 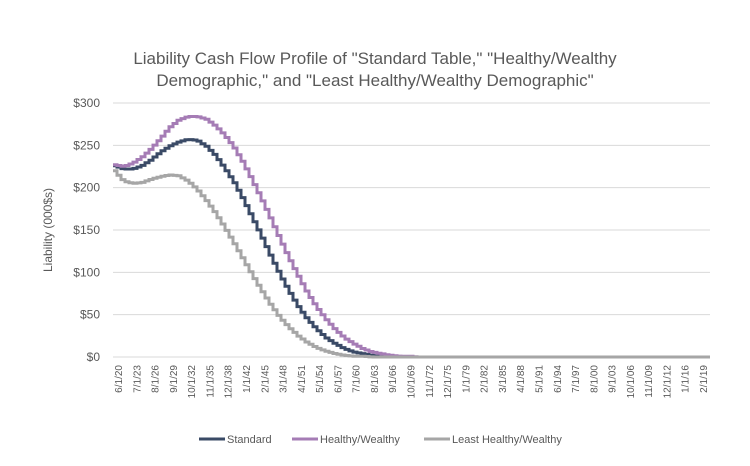 I want to click on x-tick-label: 3/1/85, so click(x=503, y=379).